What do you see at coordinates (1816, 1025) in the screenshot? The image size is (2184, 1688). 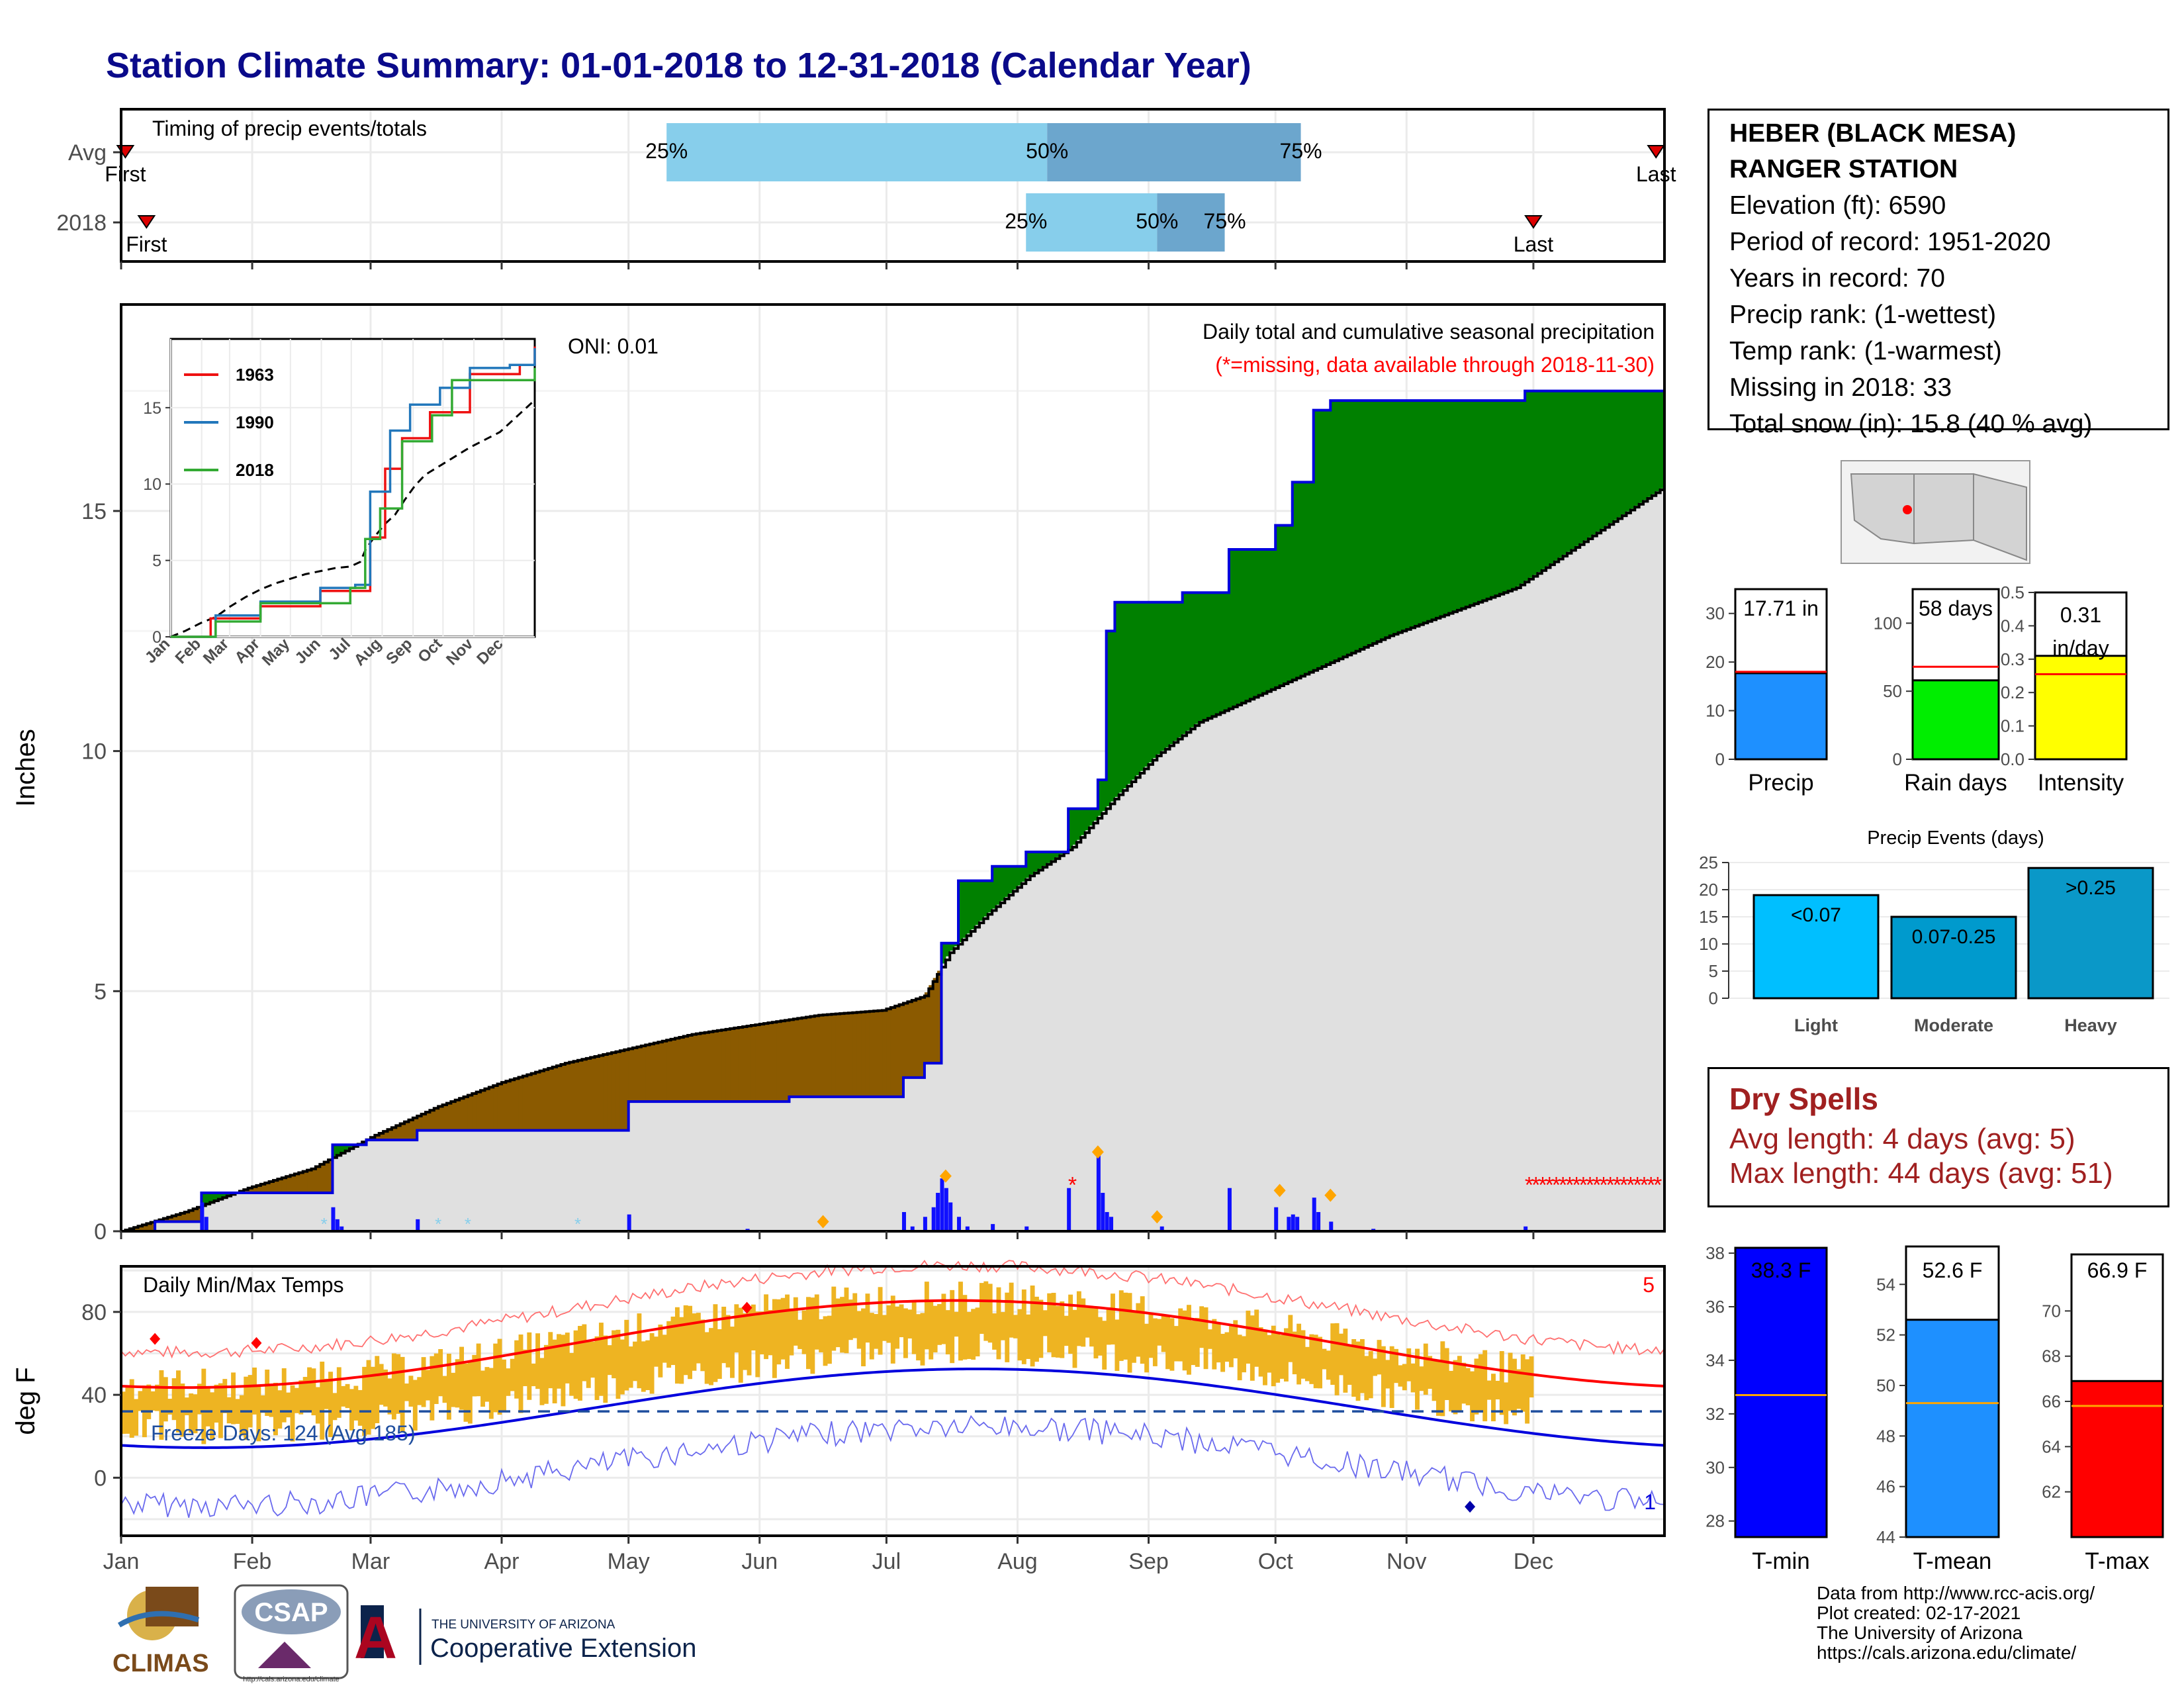 I see `events-category-label: Light` at bounding box center [1816, 1025].